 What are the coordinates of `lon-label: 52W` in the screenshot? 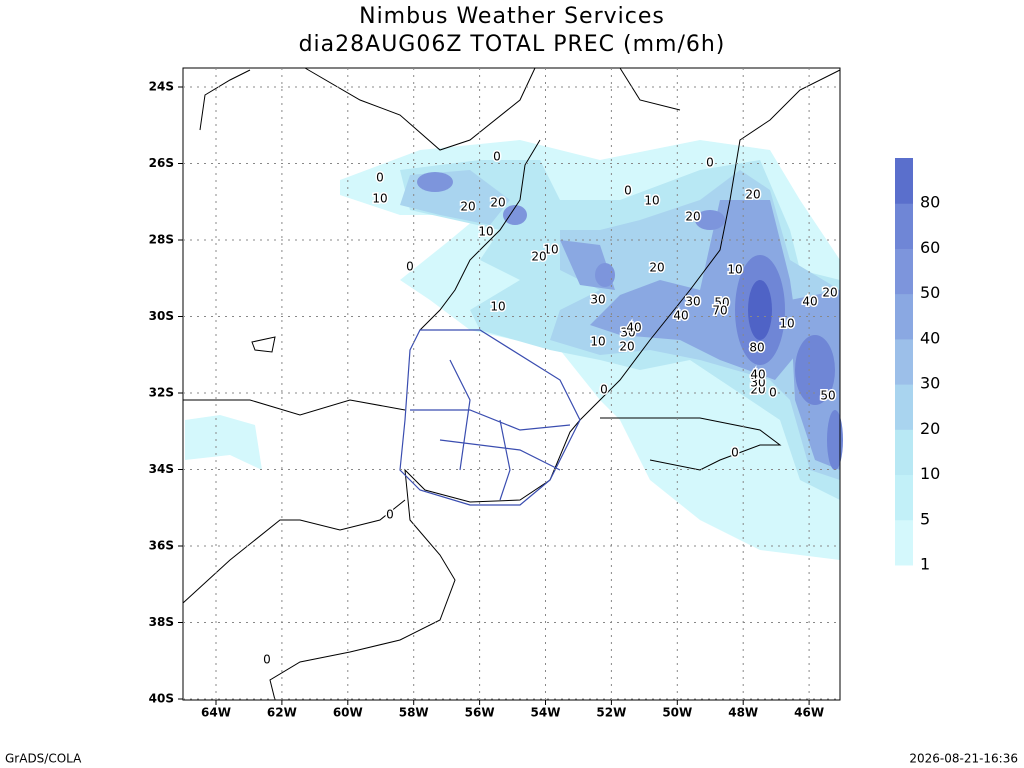 It's located at (611, 713).